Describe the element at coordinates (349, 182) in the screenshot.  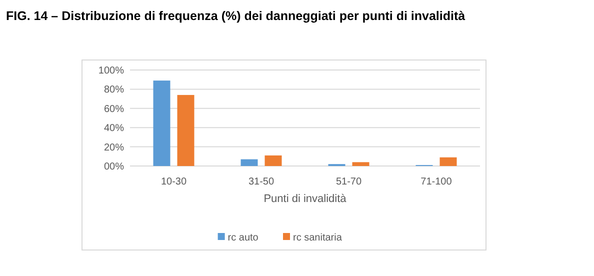
I see `x-tick-label: 51-70` at that location.